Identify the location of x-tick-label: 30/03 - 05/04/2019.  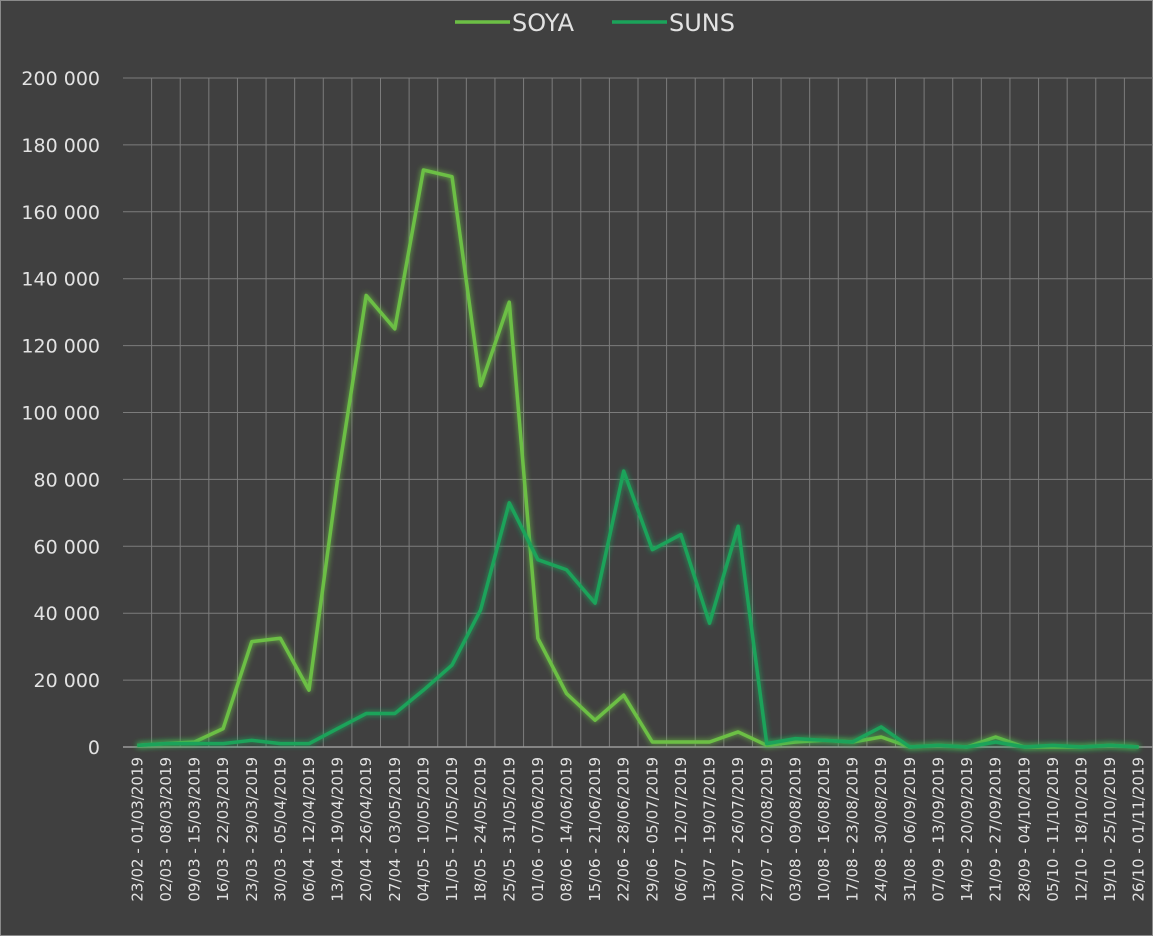
(280, 829).